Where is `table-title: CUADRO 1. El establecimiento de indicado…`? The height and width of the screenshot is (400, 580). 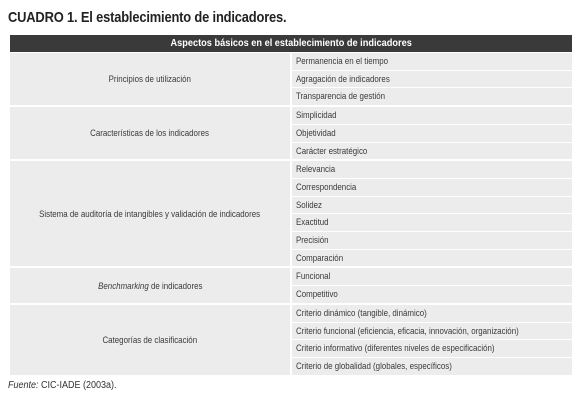
table-title: CUADRO 1. El establecimiento de indicado… is located at coordinates (147, 17).